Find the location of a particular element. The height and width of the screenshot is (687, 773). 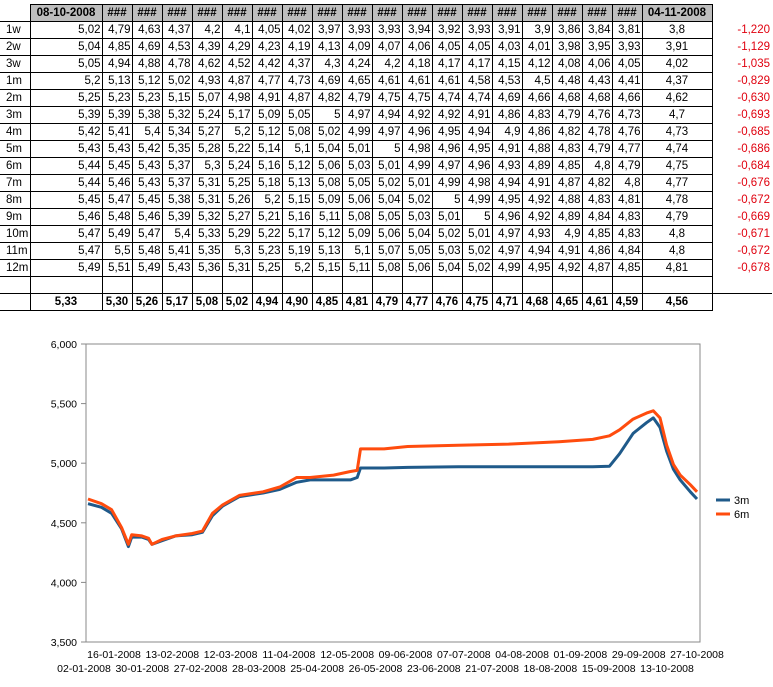

blank-cell is located at coordinates (207, 285).